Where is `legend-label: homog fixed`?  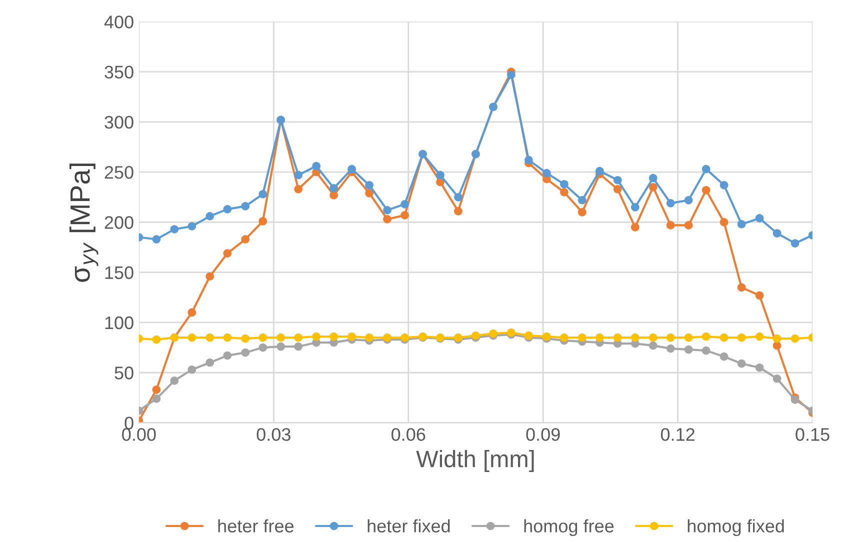
legend-label: homog fixed is located at coordinates (736, 527).